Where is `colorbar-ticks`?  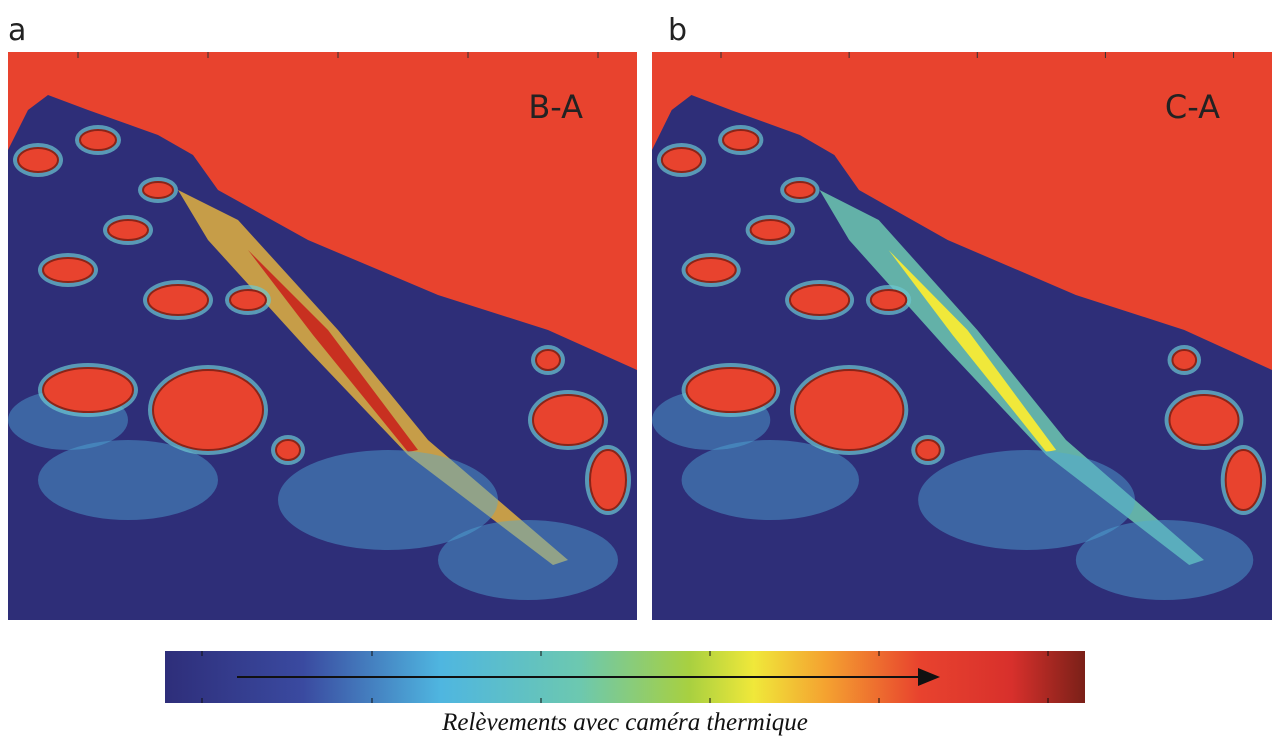 colorbar-ticks is located at coordinates (625, 677).